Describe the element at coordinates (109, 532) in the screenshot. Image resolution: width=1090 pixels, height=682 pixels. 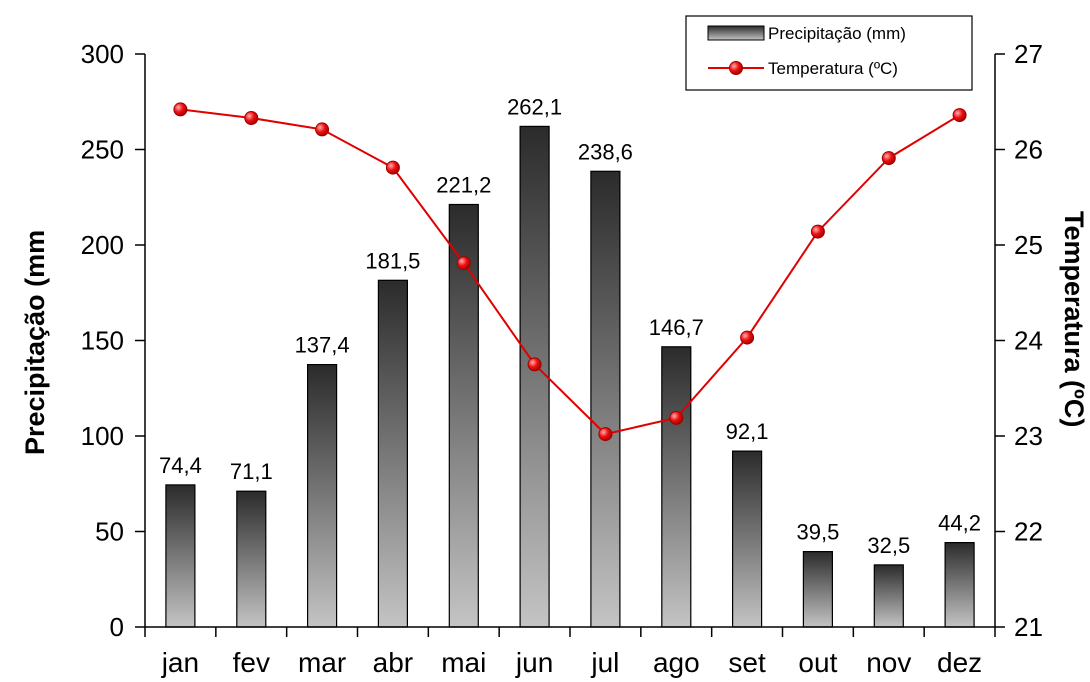
I see `left-tick-label-50: 50` at that location.